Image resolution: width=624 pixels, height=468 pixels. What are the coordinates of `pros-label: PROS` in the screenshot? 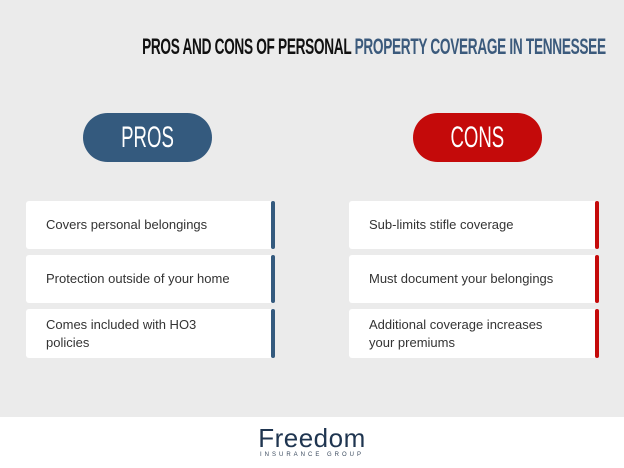 It's located at (147, 137).